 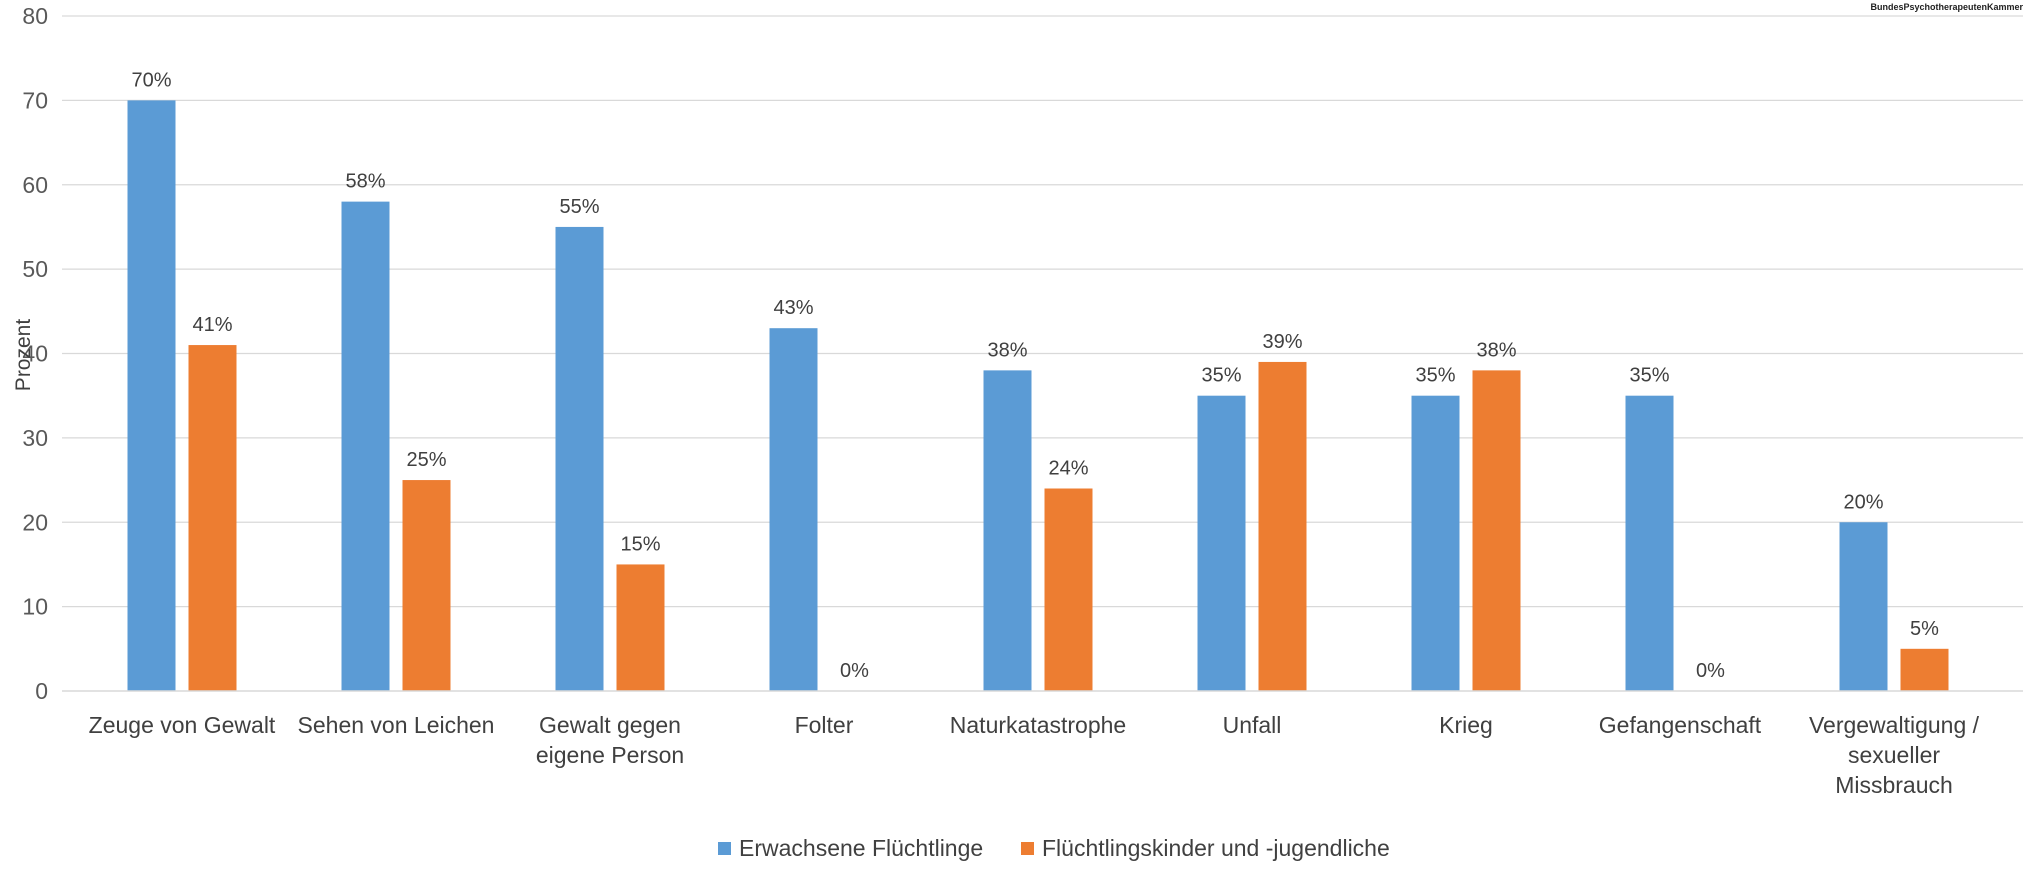 What do you see at coordinates (1068, 469) in the screenshot?
I see `data-label: 24%` at bounding box center [1068, 469].